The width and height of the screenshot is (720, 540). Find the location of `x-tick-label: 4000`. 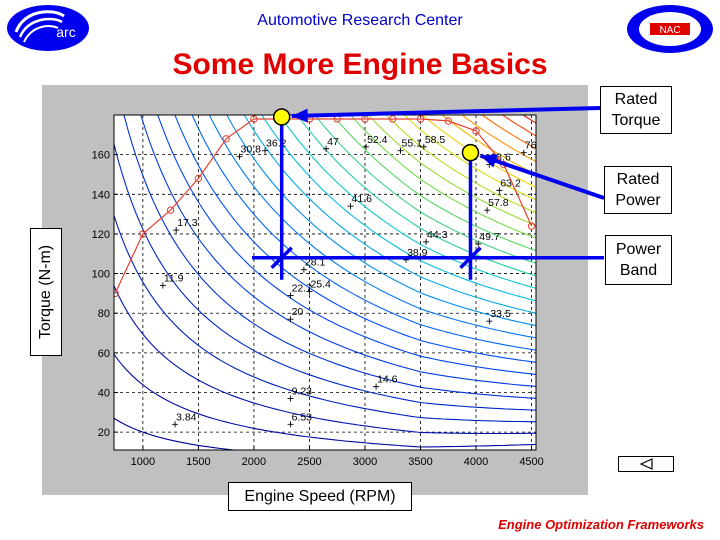

x-tick-label: 4000 is located at coordinates (476, 462).